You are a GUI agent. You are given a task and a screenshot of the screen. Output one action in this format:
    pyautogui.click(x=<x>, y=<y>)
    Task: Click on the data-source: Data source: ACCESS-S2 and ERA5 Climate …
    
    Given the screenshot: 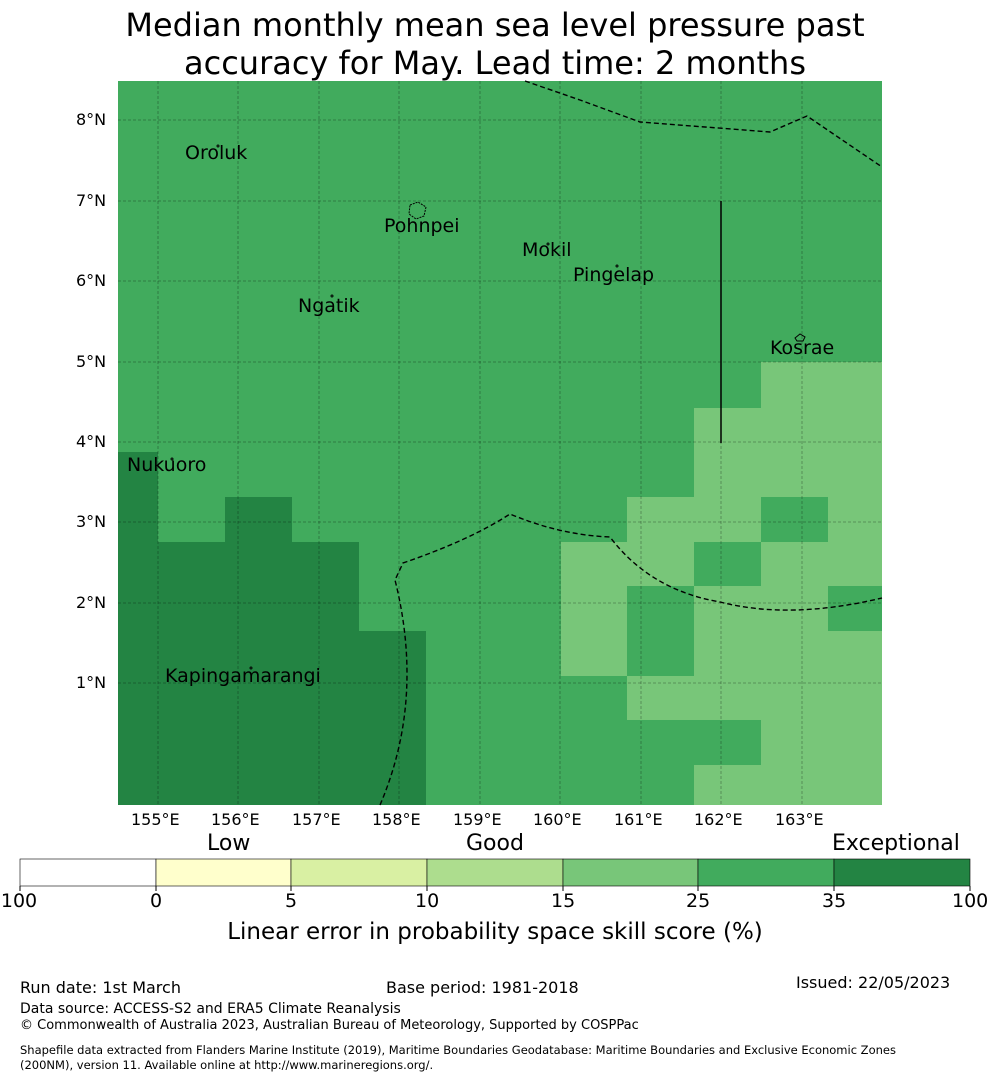 What is the action you would take?
    pyautogui.click(x=210, y=1009)
    